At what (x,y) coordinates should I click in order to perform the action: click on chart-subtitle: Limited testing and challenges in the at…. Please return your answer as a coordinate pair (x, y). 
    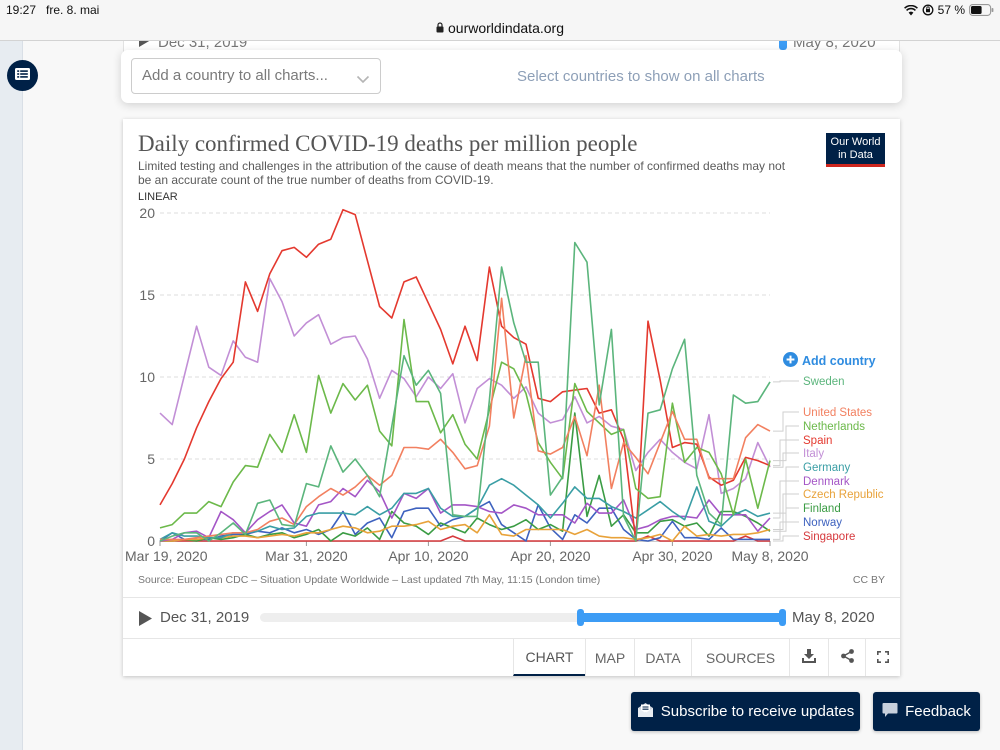
    Looking at the image, I should click on (462, 173).